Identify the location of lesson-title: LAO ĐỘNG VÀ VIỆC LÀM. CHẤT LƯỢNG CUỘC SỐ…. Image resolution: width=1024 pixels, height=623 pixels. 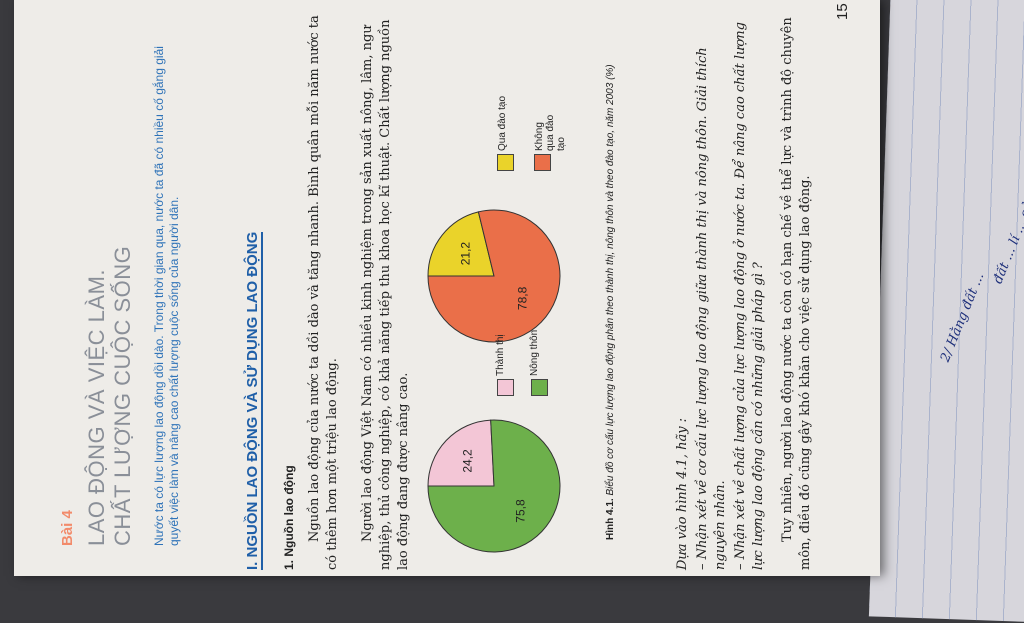
(110, 396).